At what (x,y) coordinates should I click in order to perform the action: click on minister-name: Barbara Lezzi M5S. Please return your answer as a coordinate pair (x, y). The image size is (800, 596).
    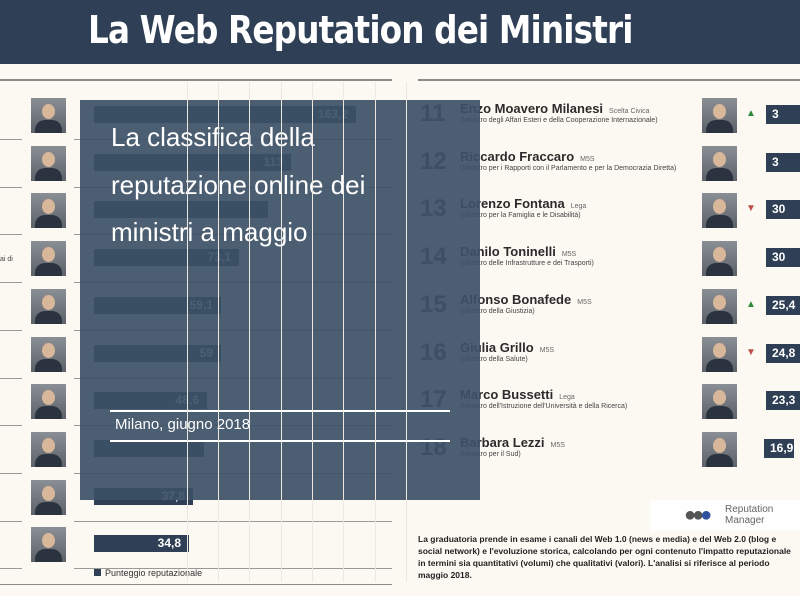
    Looking at the image, I should click on (512, 442).